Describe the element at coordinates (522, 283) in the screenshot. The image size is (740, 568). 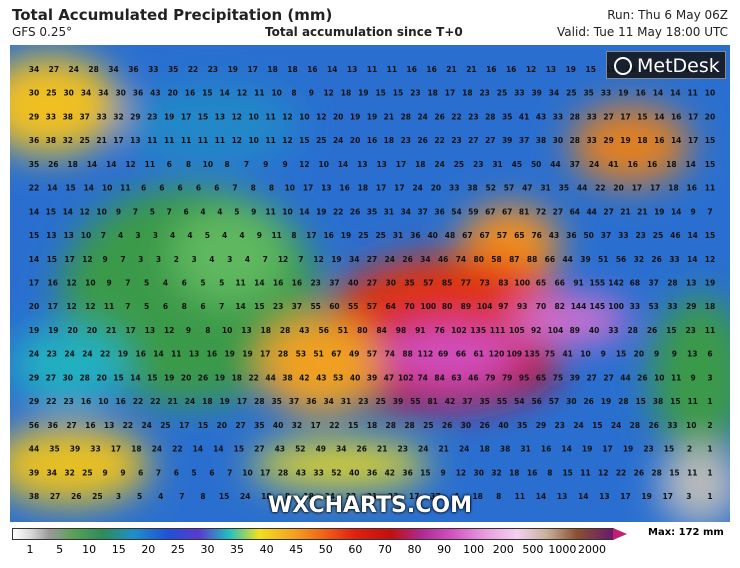
I see `grid-value: 100` at that location.